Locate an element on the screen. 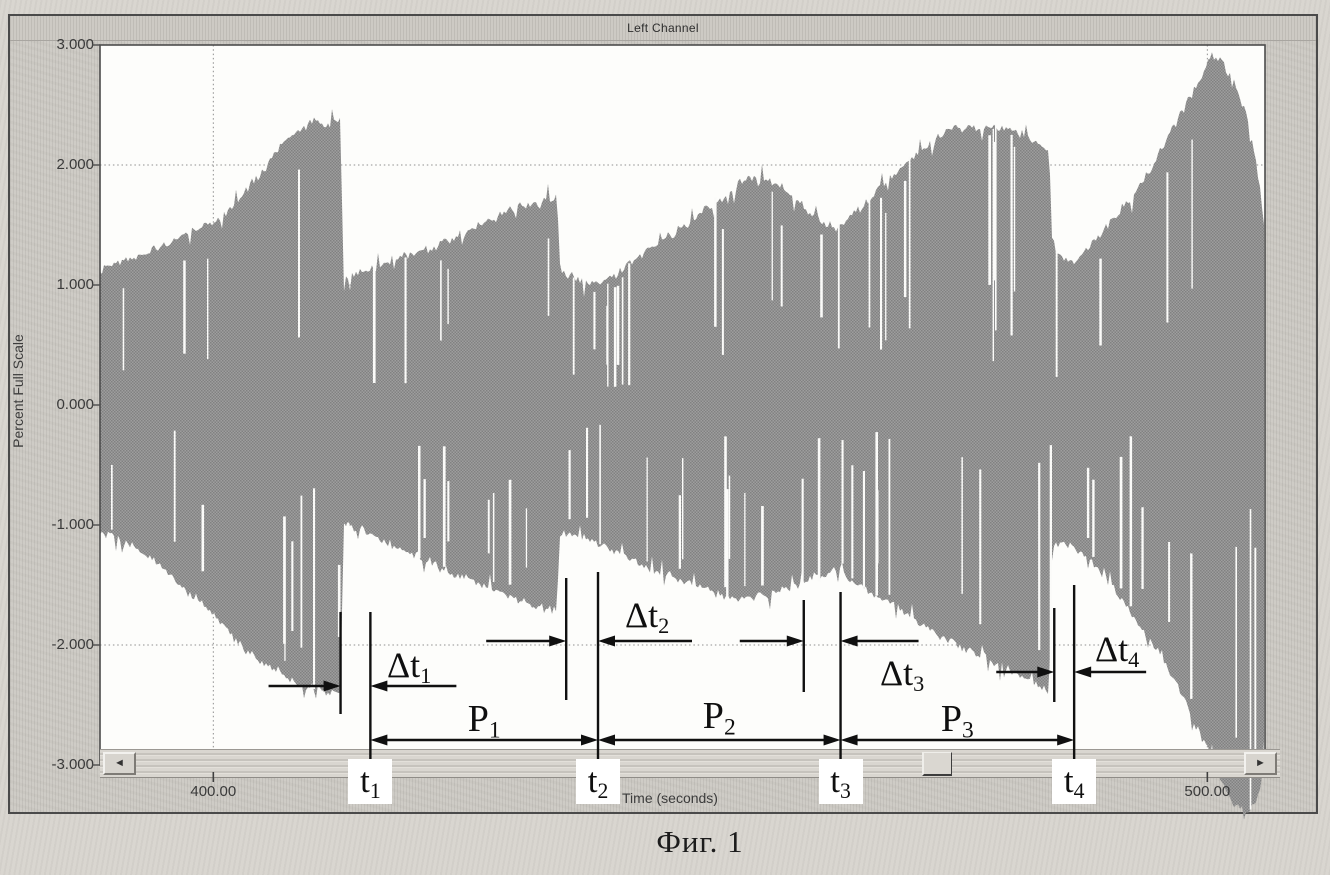 This screenshot has height=875, width=1330. scroll-right-button: ► is located at coordinates (1260, 763).